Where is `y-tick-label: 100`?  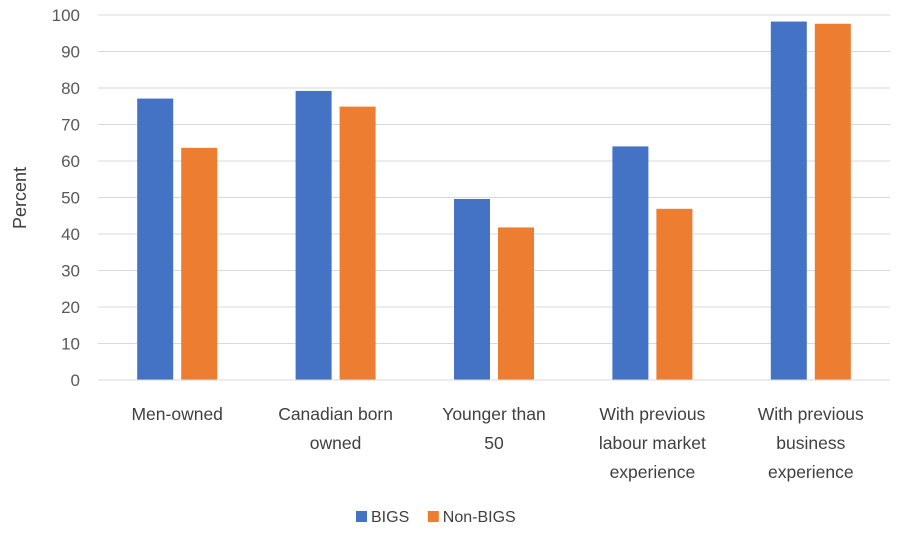 y-tick-label: 100 is located at coordinates (66, 15).